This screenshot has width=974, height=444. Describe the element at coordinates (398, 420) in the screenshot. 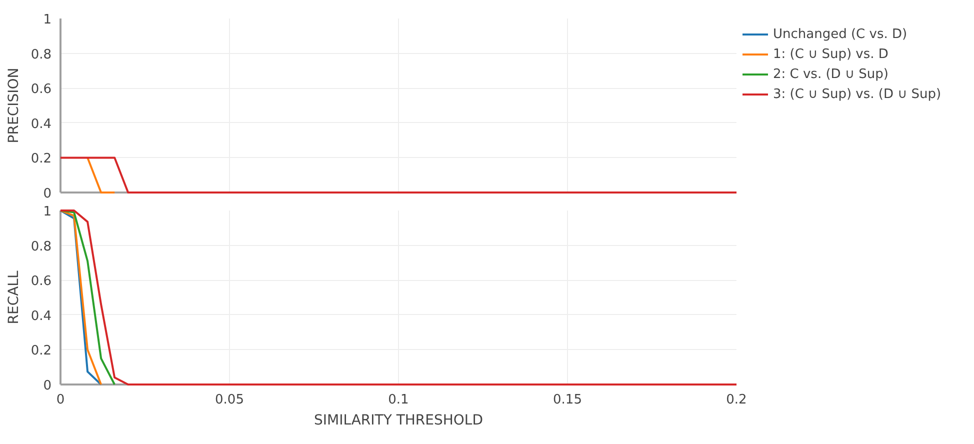

I see `x-axis-title: SIMILARITY THRESHOLD` at that location.